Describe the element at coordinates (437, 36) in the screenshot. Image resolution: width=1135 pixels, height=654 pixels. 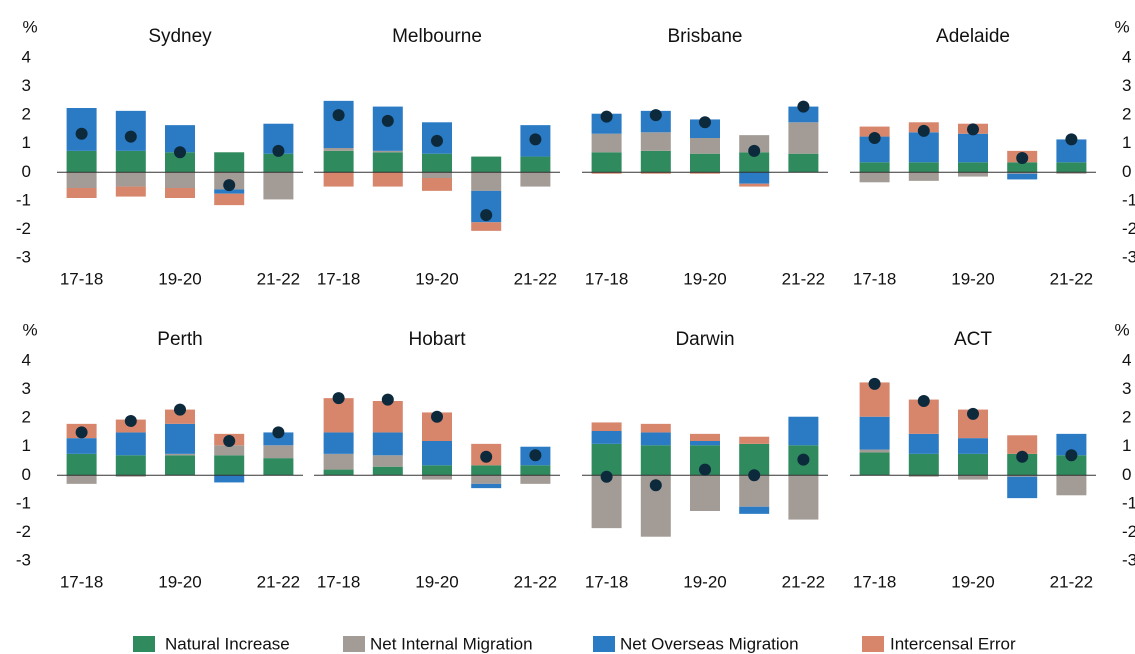
I see `panel-title: Melbourne` at that location.